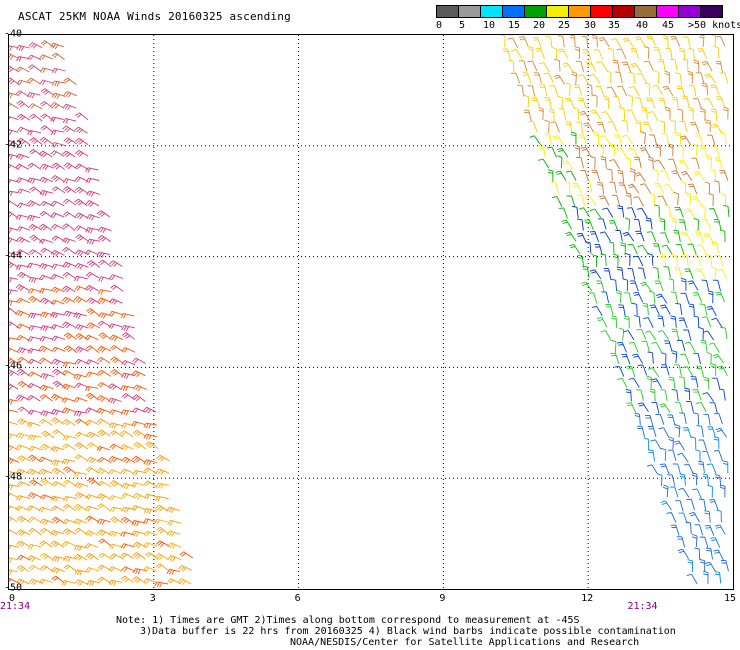 The width and height of the screenshot is (740, 650). What do you see at coordinates (13, 34) in the screenshot?
I see `latitude-tick-label: -40` at bounding box center [13, 34].